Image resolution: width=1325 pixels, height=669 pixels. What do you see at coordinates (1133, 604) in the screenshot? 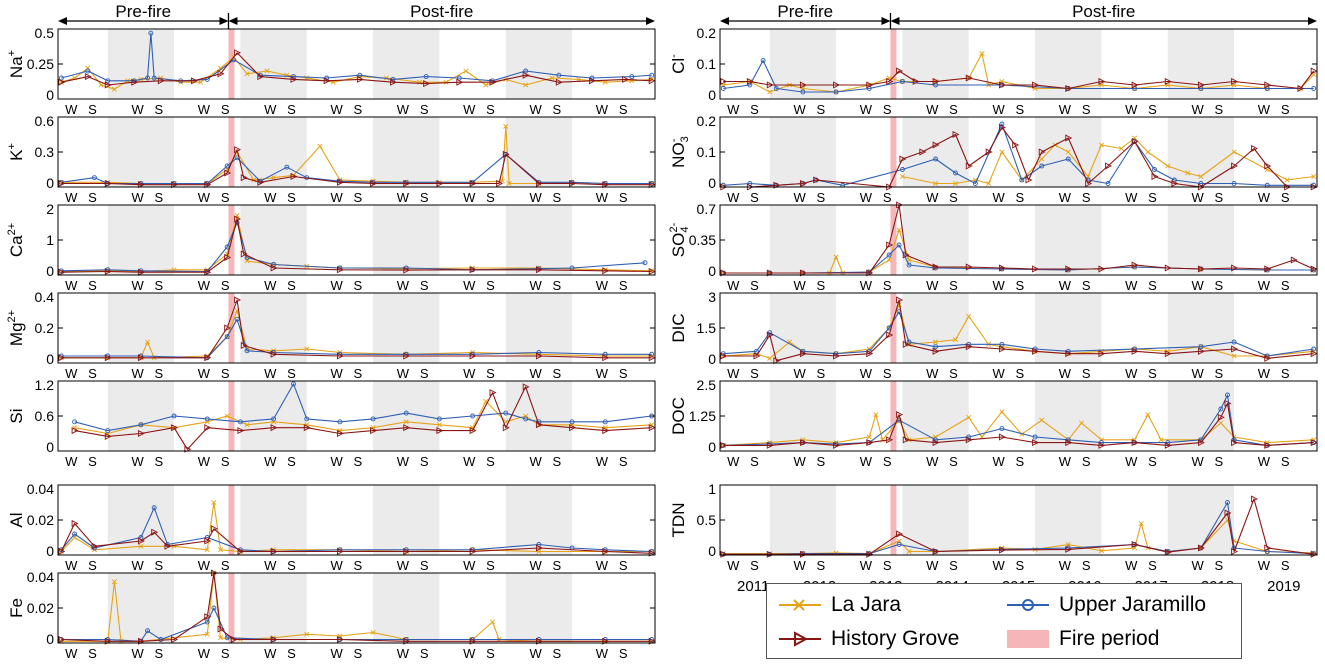
I see `legend-label-upper-jaramillo: Upper Jaramillo` at bounding box center [1133, 604].